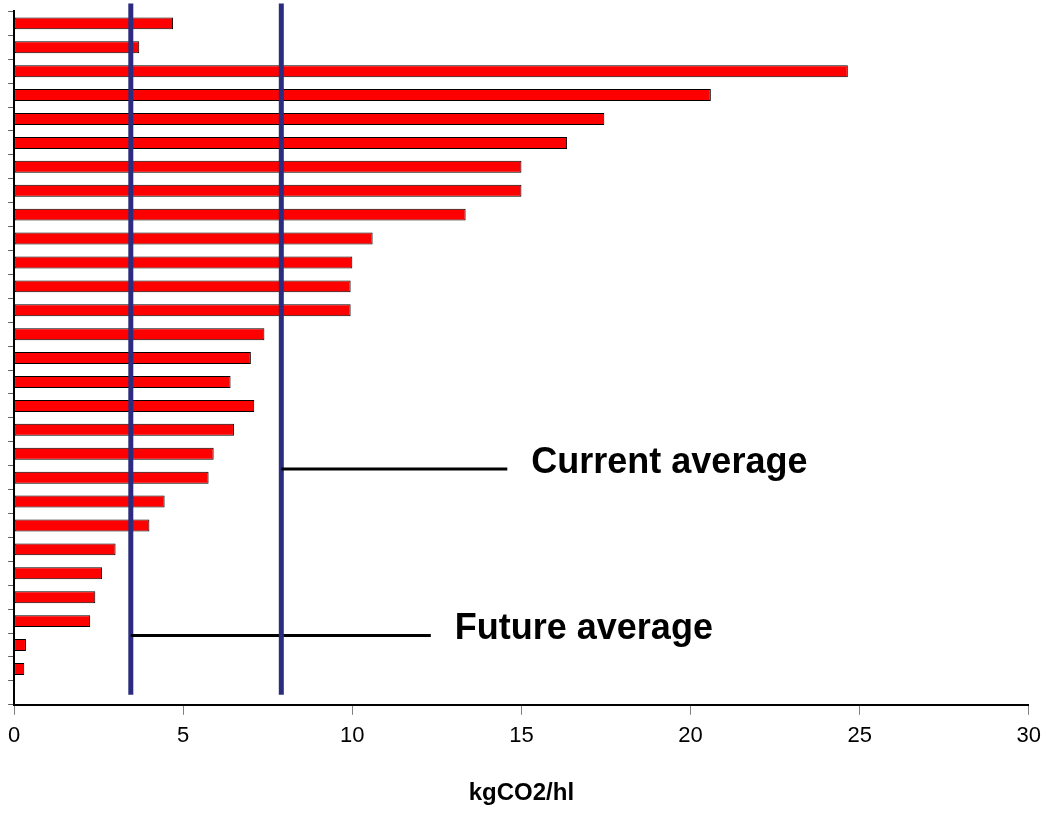  Describe the element at coordinates (859, 735) in the screenshot. I see `x-tick-label: 25` at that location.